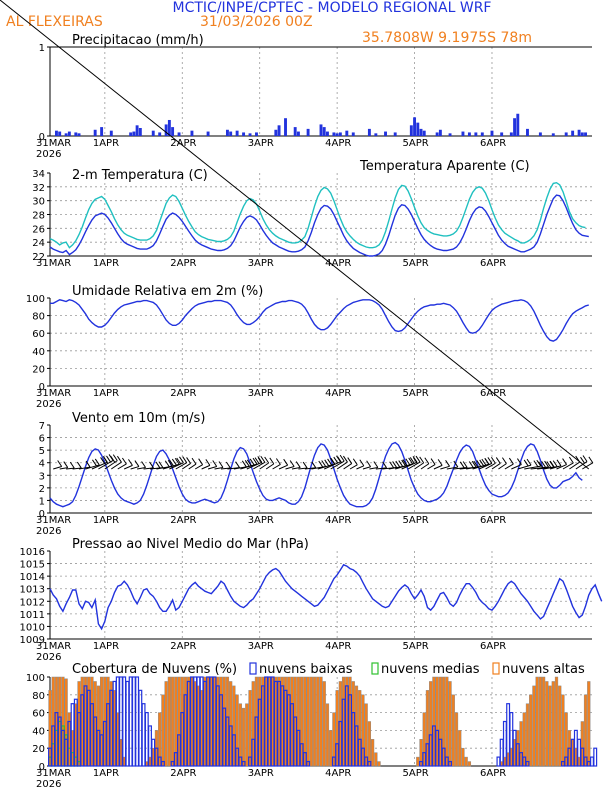 Image resolution: width=612 pixels, height=792 pixels. What do you see at coordinates (496, 668) in the screenshot?
I see `legend-swatch` at bounding box center [496, 668].